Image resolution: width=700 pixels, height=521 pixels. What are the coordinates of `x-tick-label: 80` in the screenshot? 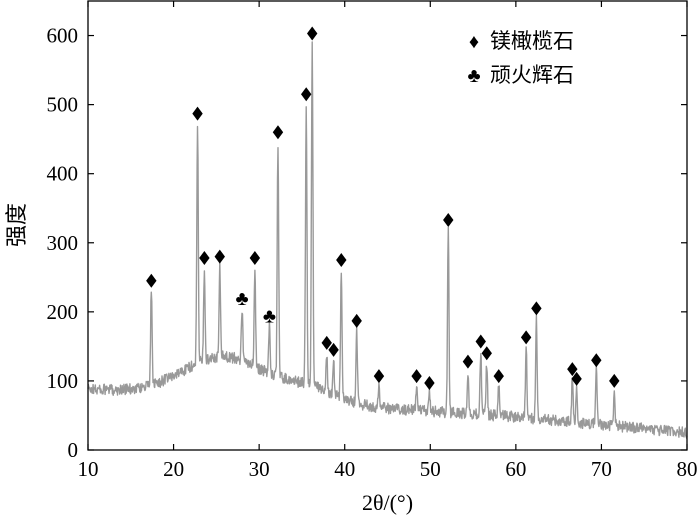 It's located at (687, 469).